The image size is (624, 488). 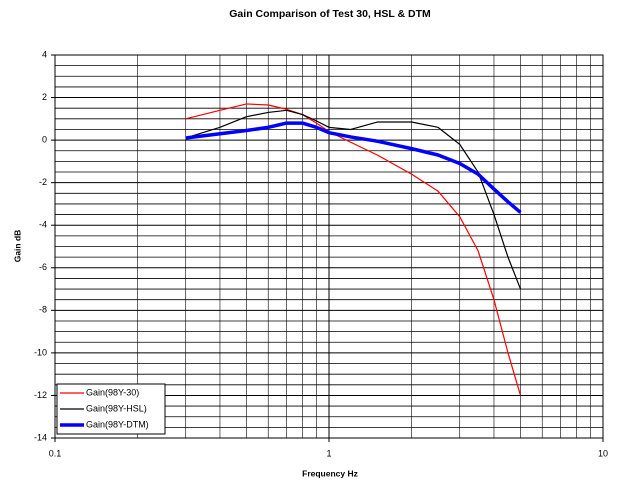 What do you see at coordinates (43, 225) in the screenshot?
I see `y-tick-label: -4` at bounding box center [43, 225].